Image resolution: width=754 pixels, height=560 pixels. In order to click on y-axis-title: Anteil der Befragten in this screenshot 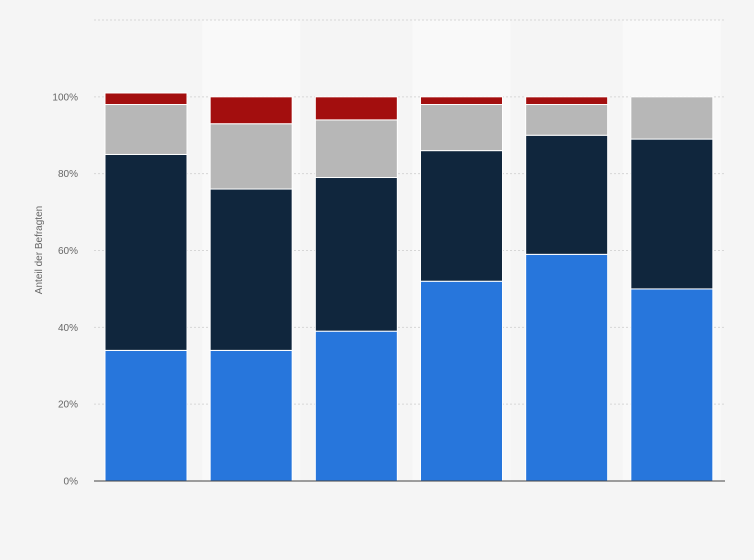, I will do `click(39, 250)`.